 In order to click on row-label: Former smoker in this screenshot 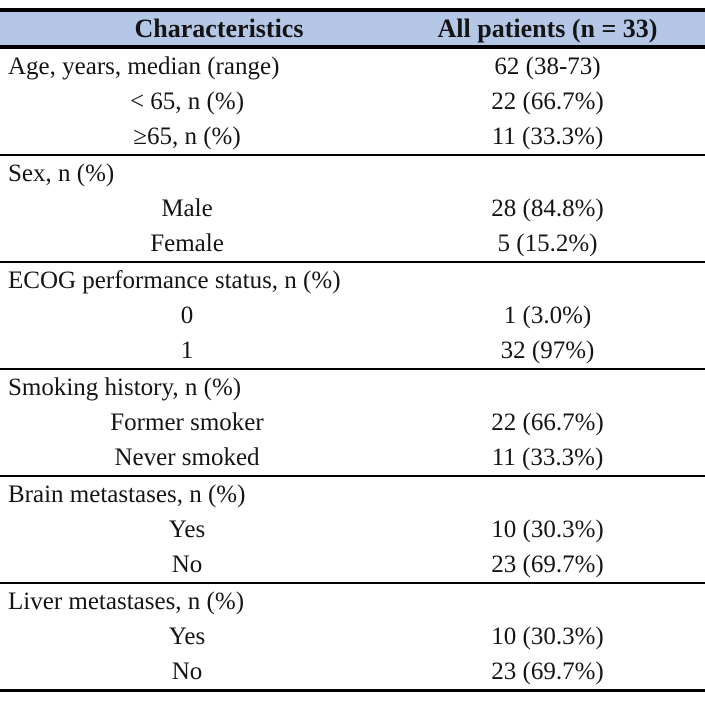, I will do `click(195, 422)`.